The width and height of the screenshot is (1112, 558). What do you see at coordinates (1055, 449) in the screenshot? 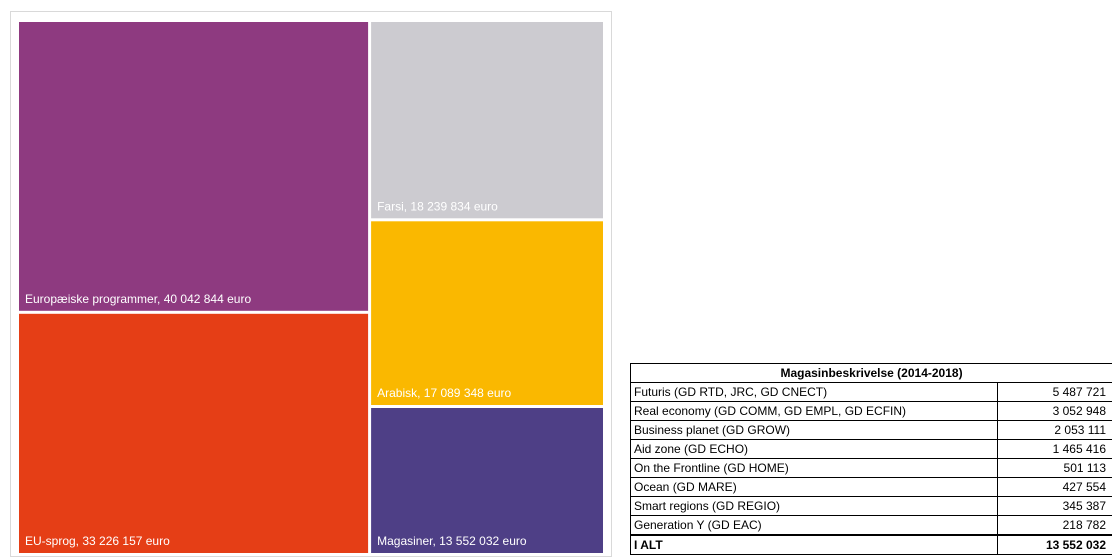
I see `row-value: 1 465 416` at bounding box center [1055, 449].